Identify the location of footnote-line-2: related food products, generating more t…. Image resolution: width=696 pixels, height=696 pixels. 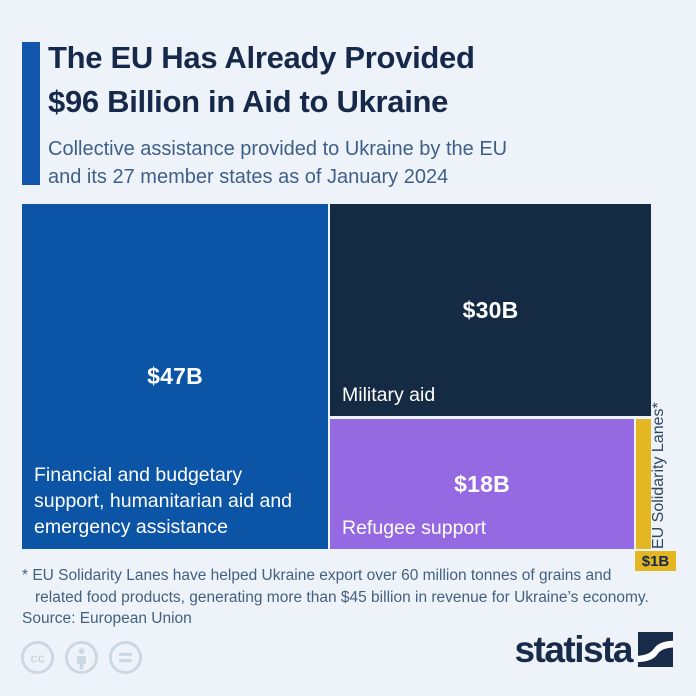
(342, 597).